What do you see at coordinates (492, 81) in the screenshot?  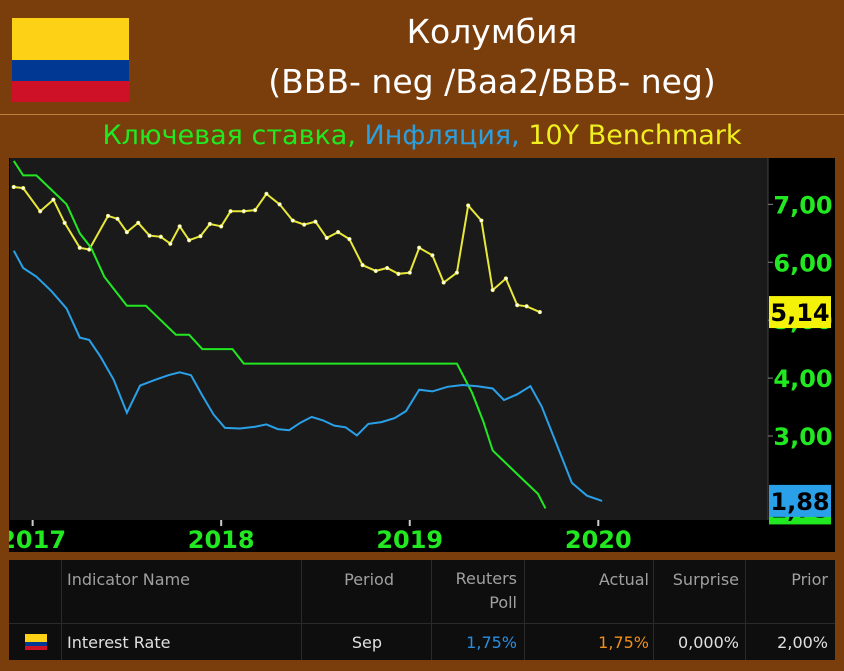 I see `credit-ratings: (BBB- neg /Baa2/BBB- neg)` at bounding box center [492, 81].